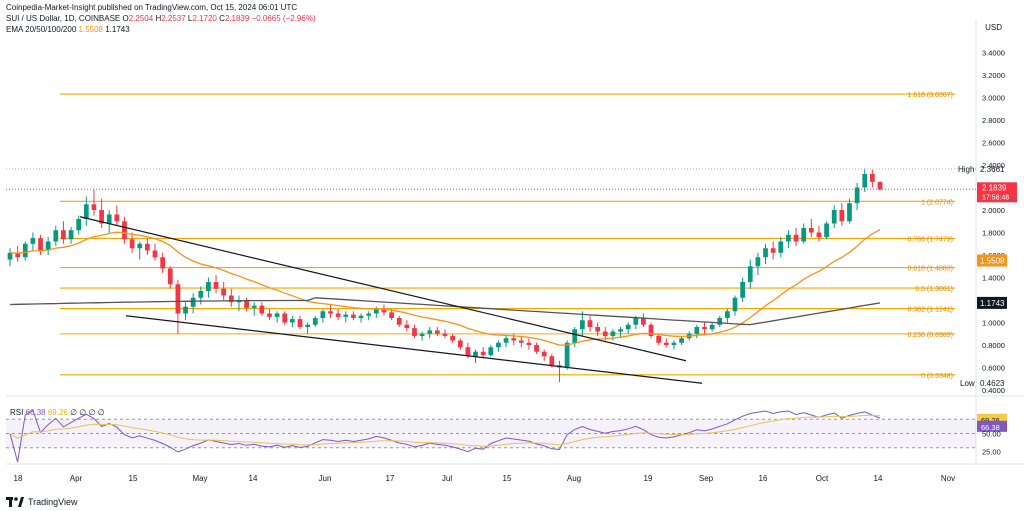 The height and width of the screenshot is (511, 1024). I want to click on low-value: 2.1720, so click(204, 18).